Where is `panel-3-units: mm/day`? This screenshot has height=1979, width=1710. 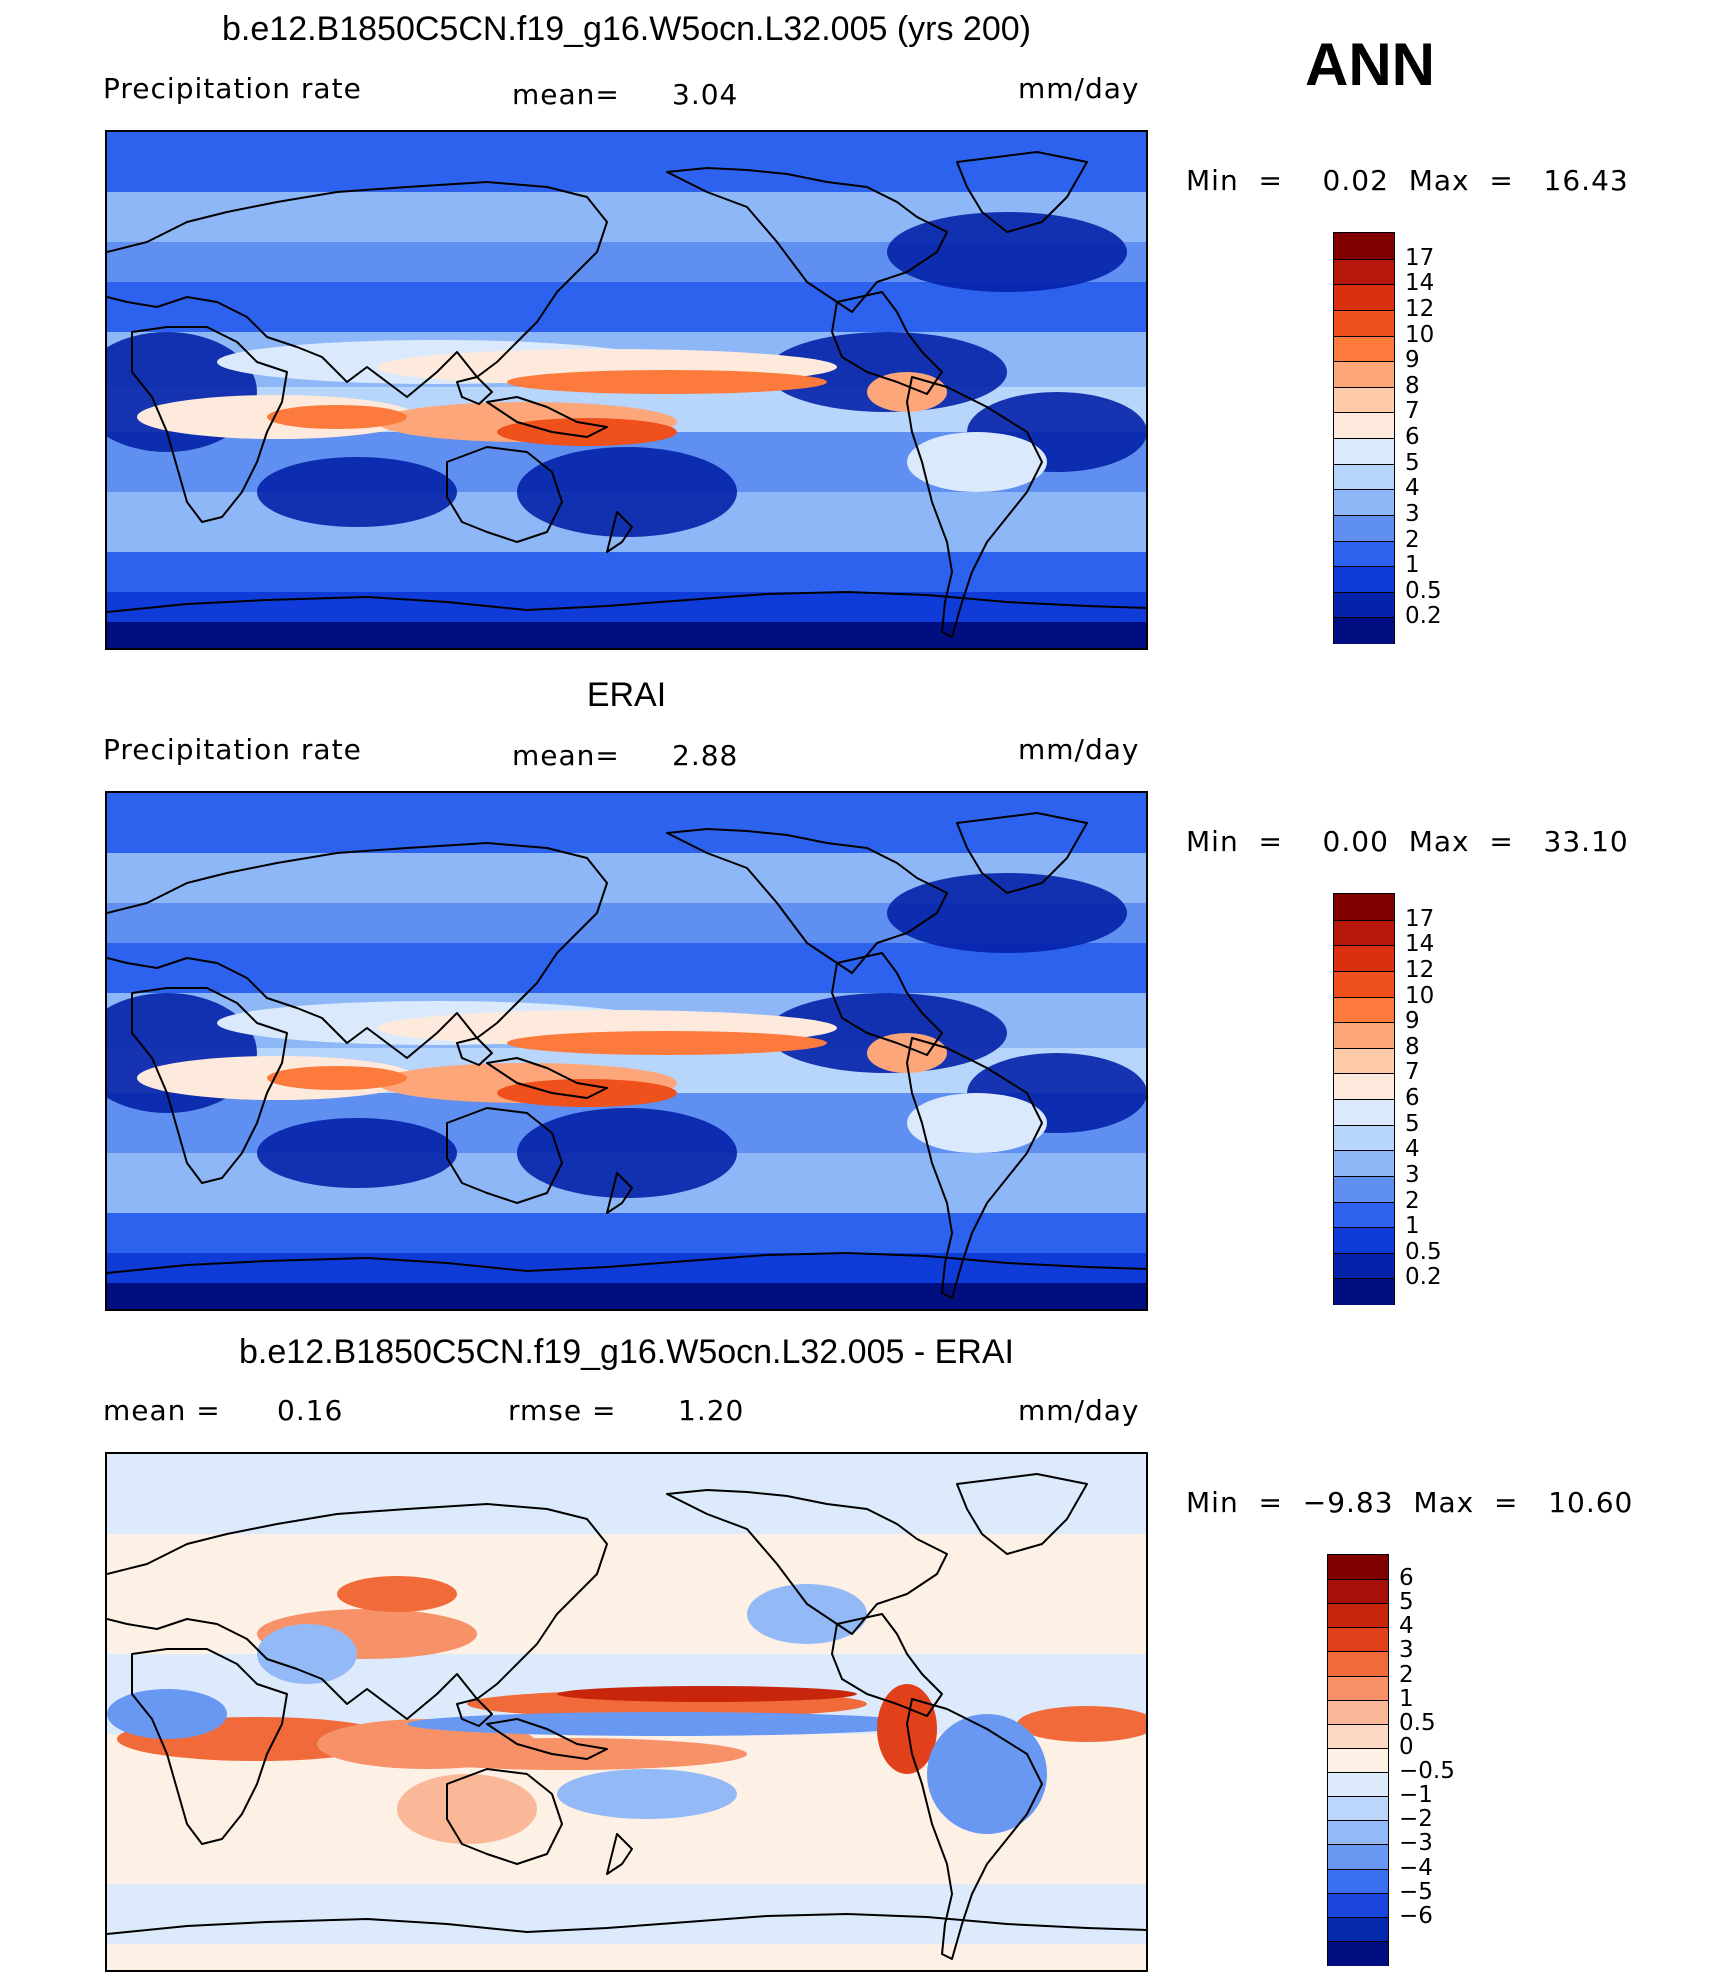
panel-3-units: mm/day is located at coordinates (1079, 1410).